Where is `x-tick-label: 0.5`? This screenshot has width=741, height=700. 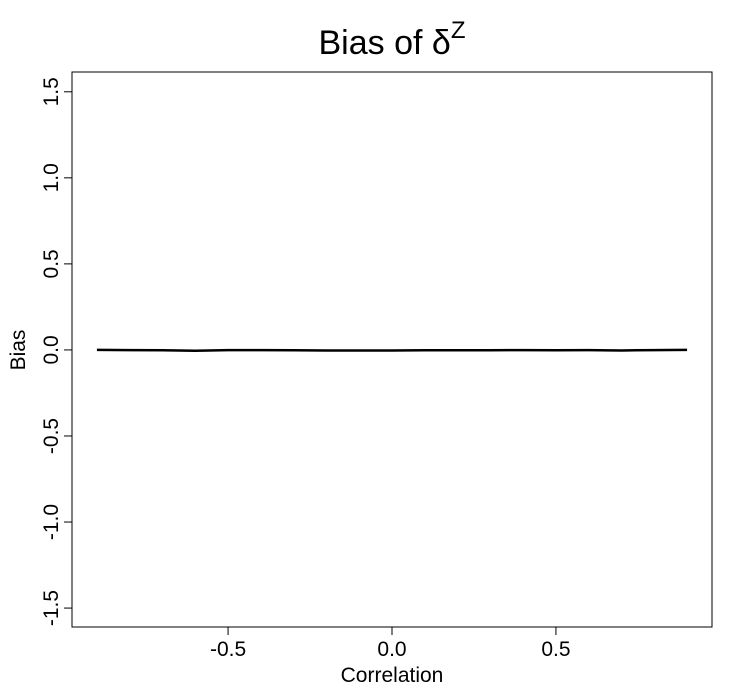 x-tick-label: 0.5 is located at coordinates (555, 649).